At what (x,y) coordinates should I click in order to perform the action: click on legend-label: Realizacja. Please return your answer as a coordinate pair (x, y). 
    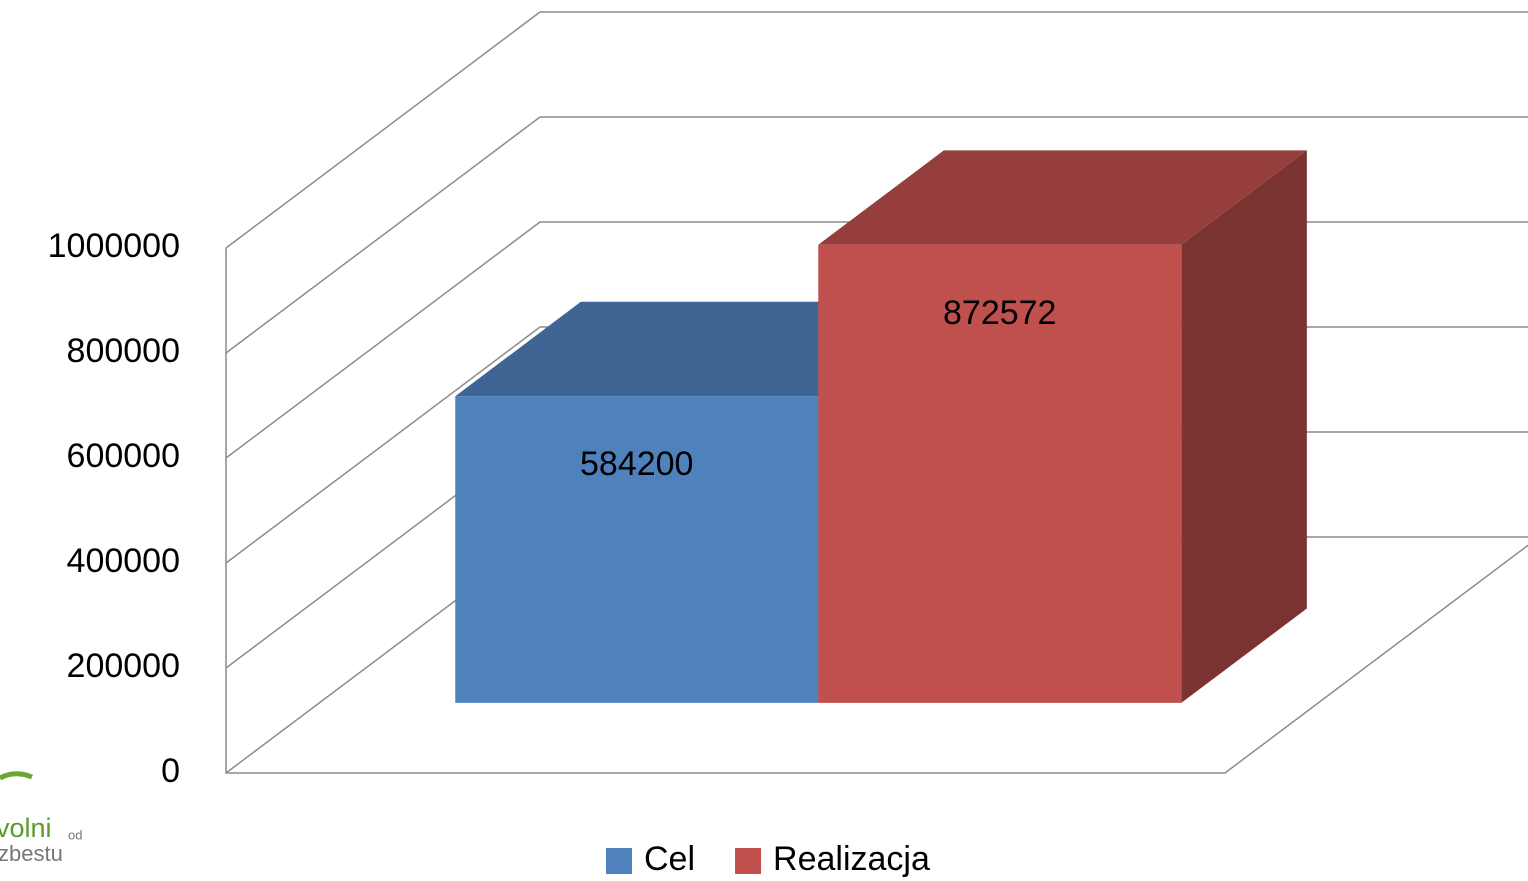
    Looking at the image, I should click on (851, 859).